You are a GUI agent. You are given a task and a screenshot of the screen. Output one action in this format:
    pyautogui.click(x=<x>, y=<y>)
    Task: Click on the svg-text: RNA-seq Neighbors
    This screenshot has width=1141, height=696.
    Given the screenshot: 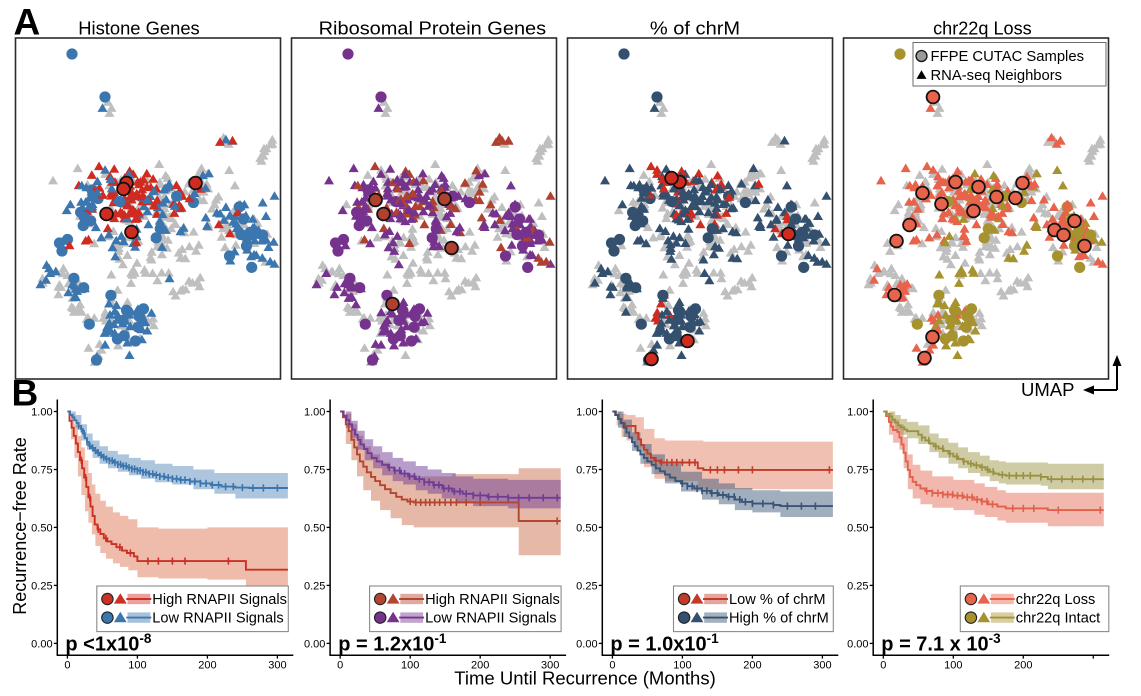 What is the action you would take?
    pyautogui.click(x=997, y=76)
    